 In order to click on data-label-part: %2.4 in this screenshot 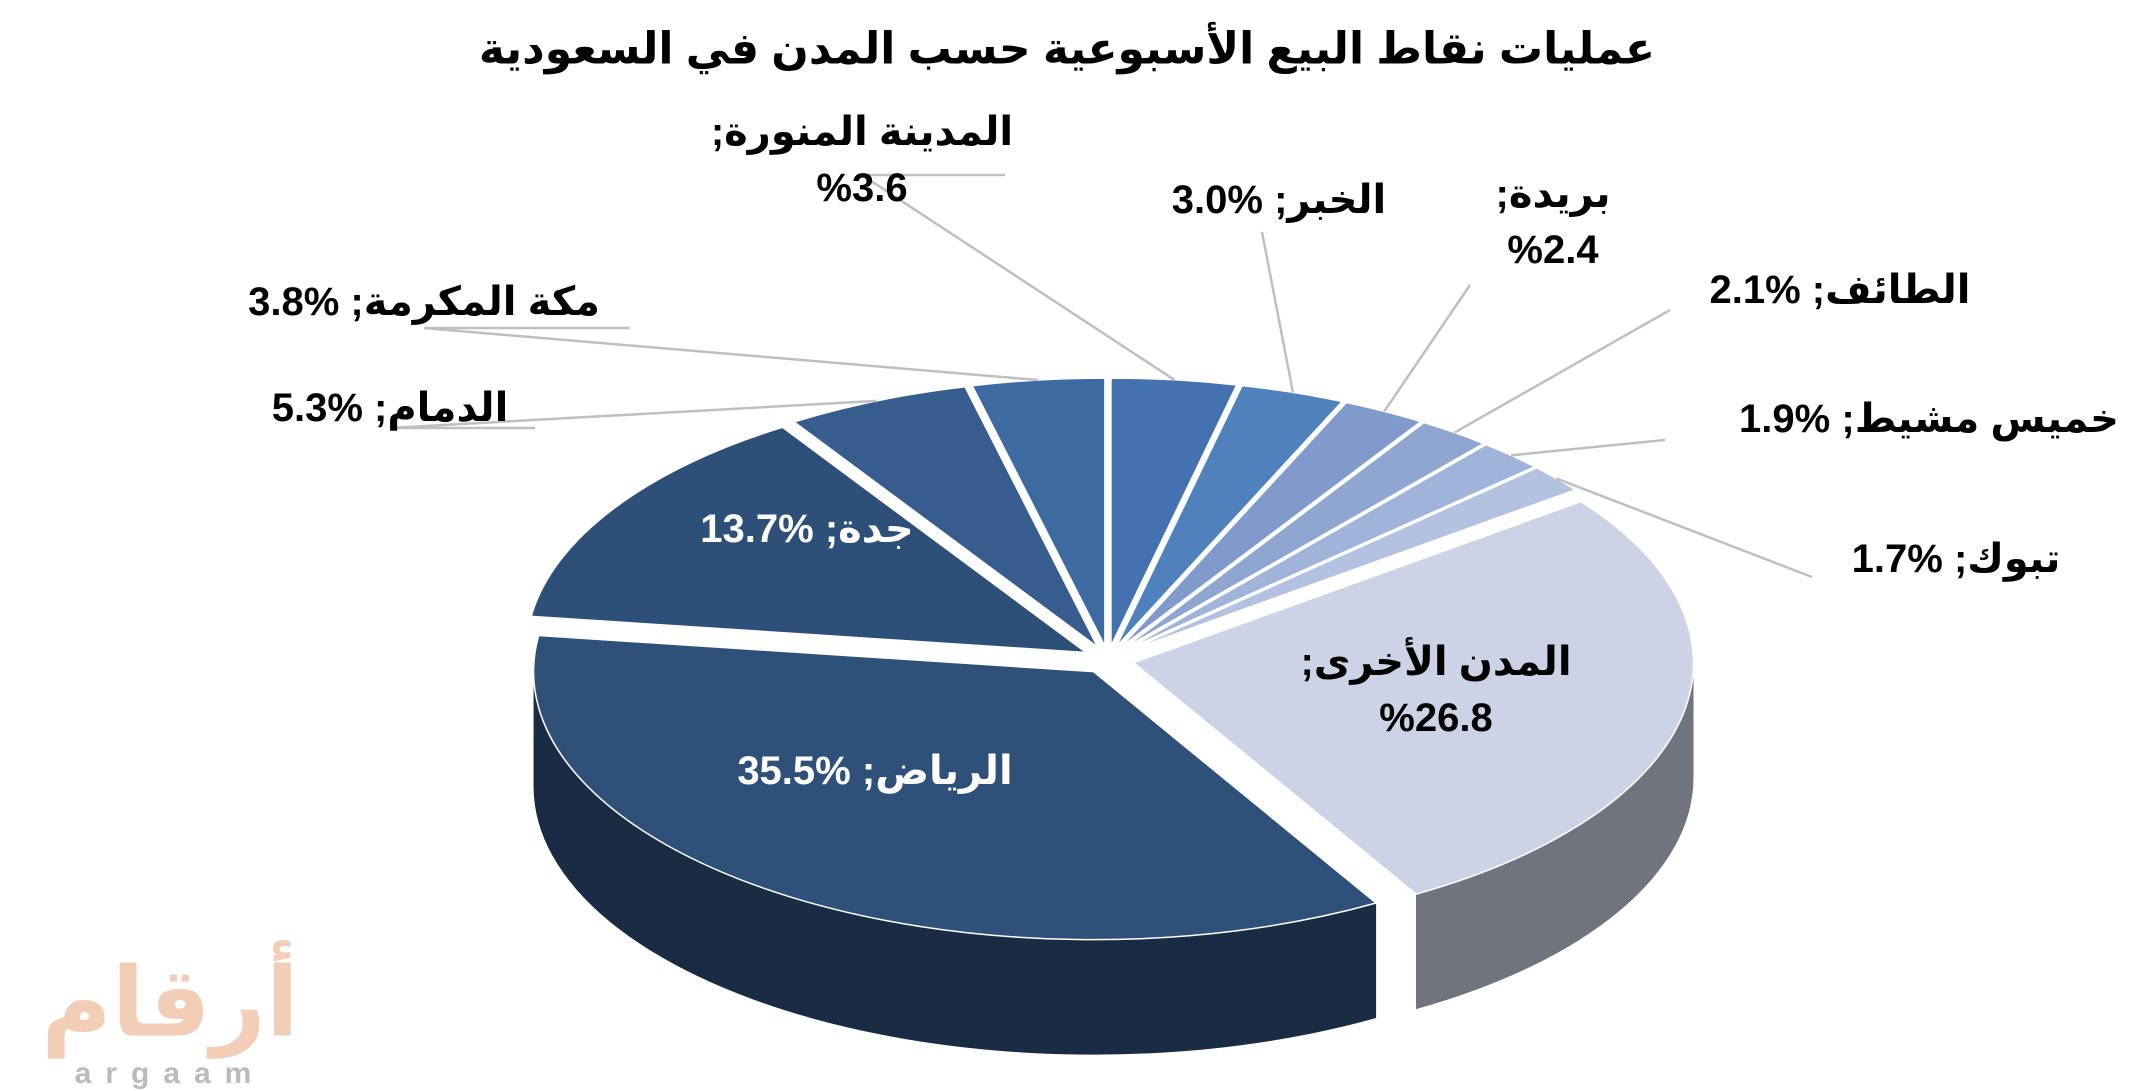, I will do `click(1553, 250)`.